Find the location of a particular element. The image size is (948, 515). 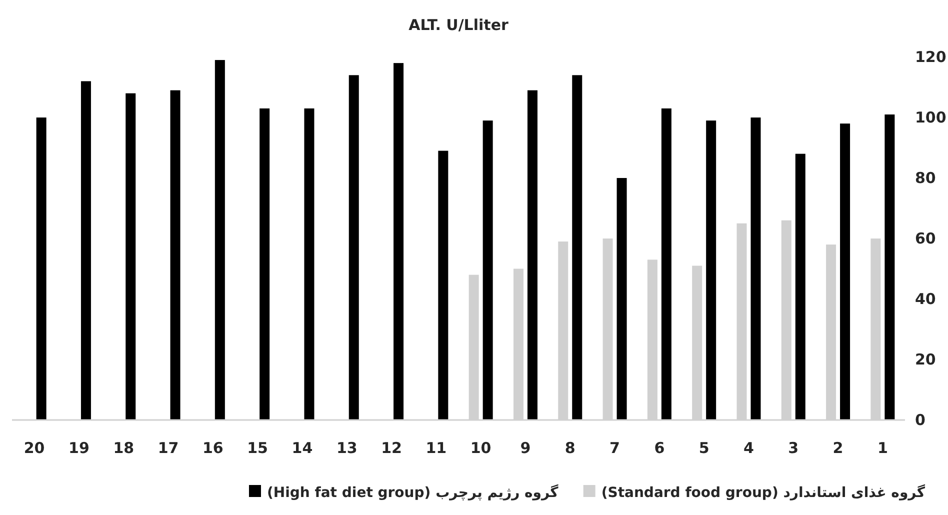

legend-label: گروه غذای استاندارد (Standard food group) is located at coordinates (763, 492).